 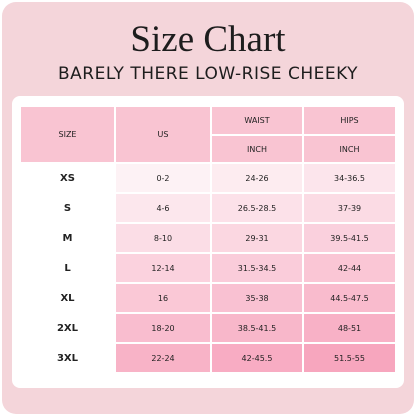 I want to click on measure-cell: 51.5-55, so click(x=349, y=358).